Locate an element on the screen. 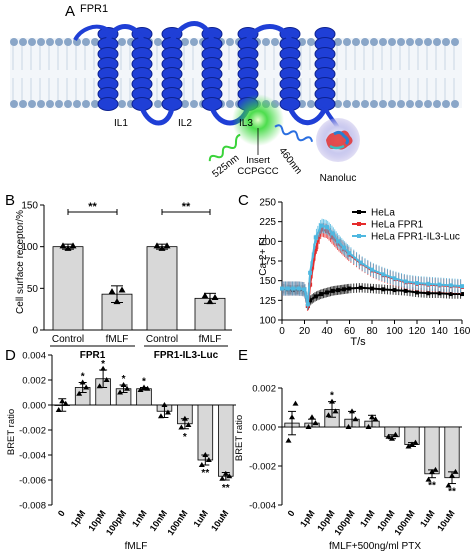 This screenshot has height=560, width=474. x-tick-label: 1nM is located at coordinates (139, 518).